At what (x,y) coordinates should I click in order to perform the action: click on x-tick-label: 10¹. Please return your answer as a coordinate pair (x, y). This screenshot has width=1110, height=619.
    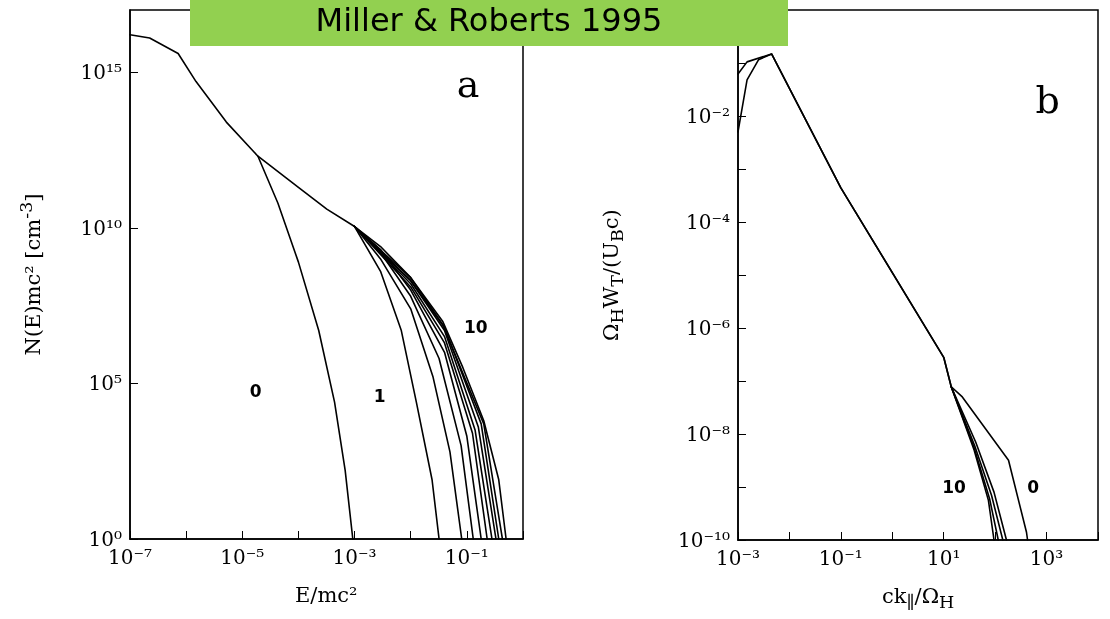
    Looking at the image, I should click on (943, 558).